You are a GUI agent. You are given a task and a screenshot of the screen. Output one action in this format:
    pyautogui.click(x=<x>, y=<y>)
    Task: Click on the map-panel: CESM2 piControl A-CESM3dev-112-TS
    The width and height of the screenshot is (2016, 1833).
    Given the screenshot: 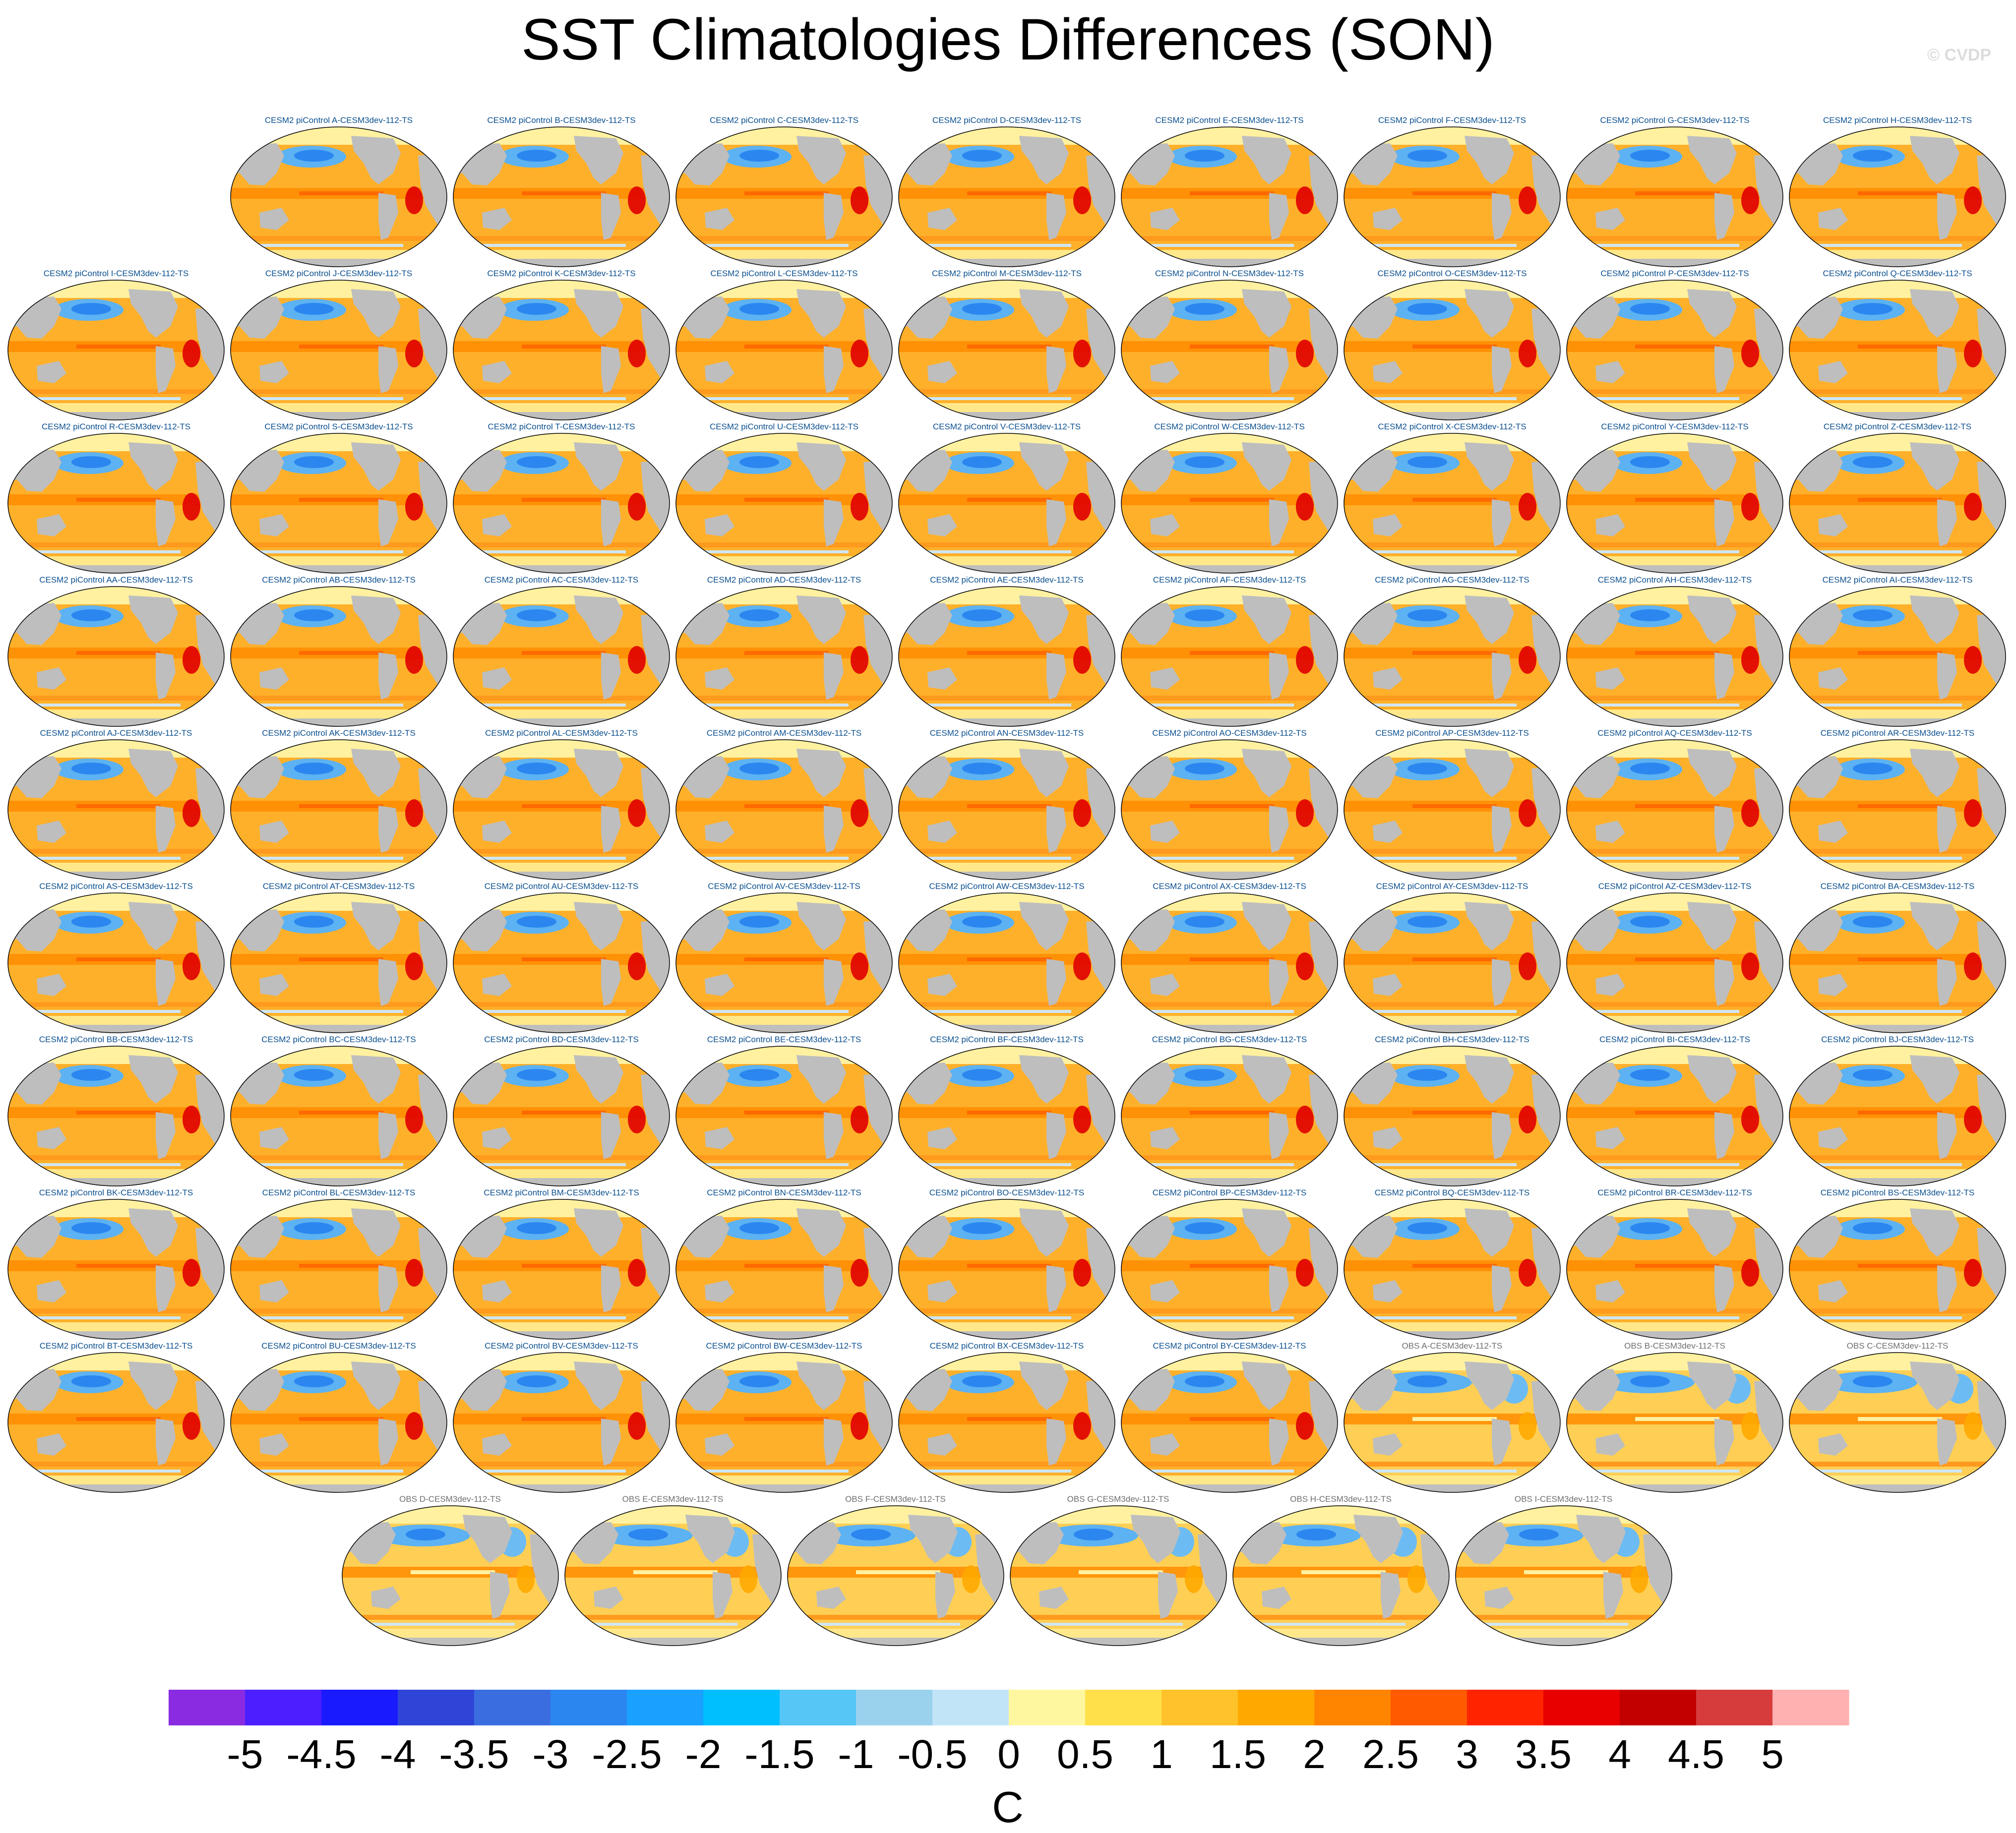 What is the action you would take?
    pyautogui.click(x=339, y=192)
    